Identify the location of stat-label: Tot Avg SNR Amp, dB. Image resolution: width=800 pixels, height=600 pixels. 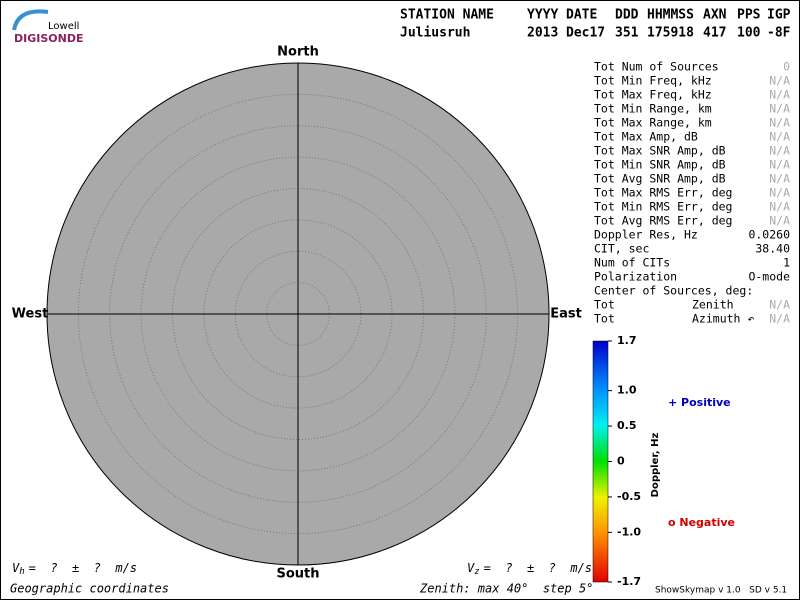
(660, 179).